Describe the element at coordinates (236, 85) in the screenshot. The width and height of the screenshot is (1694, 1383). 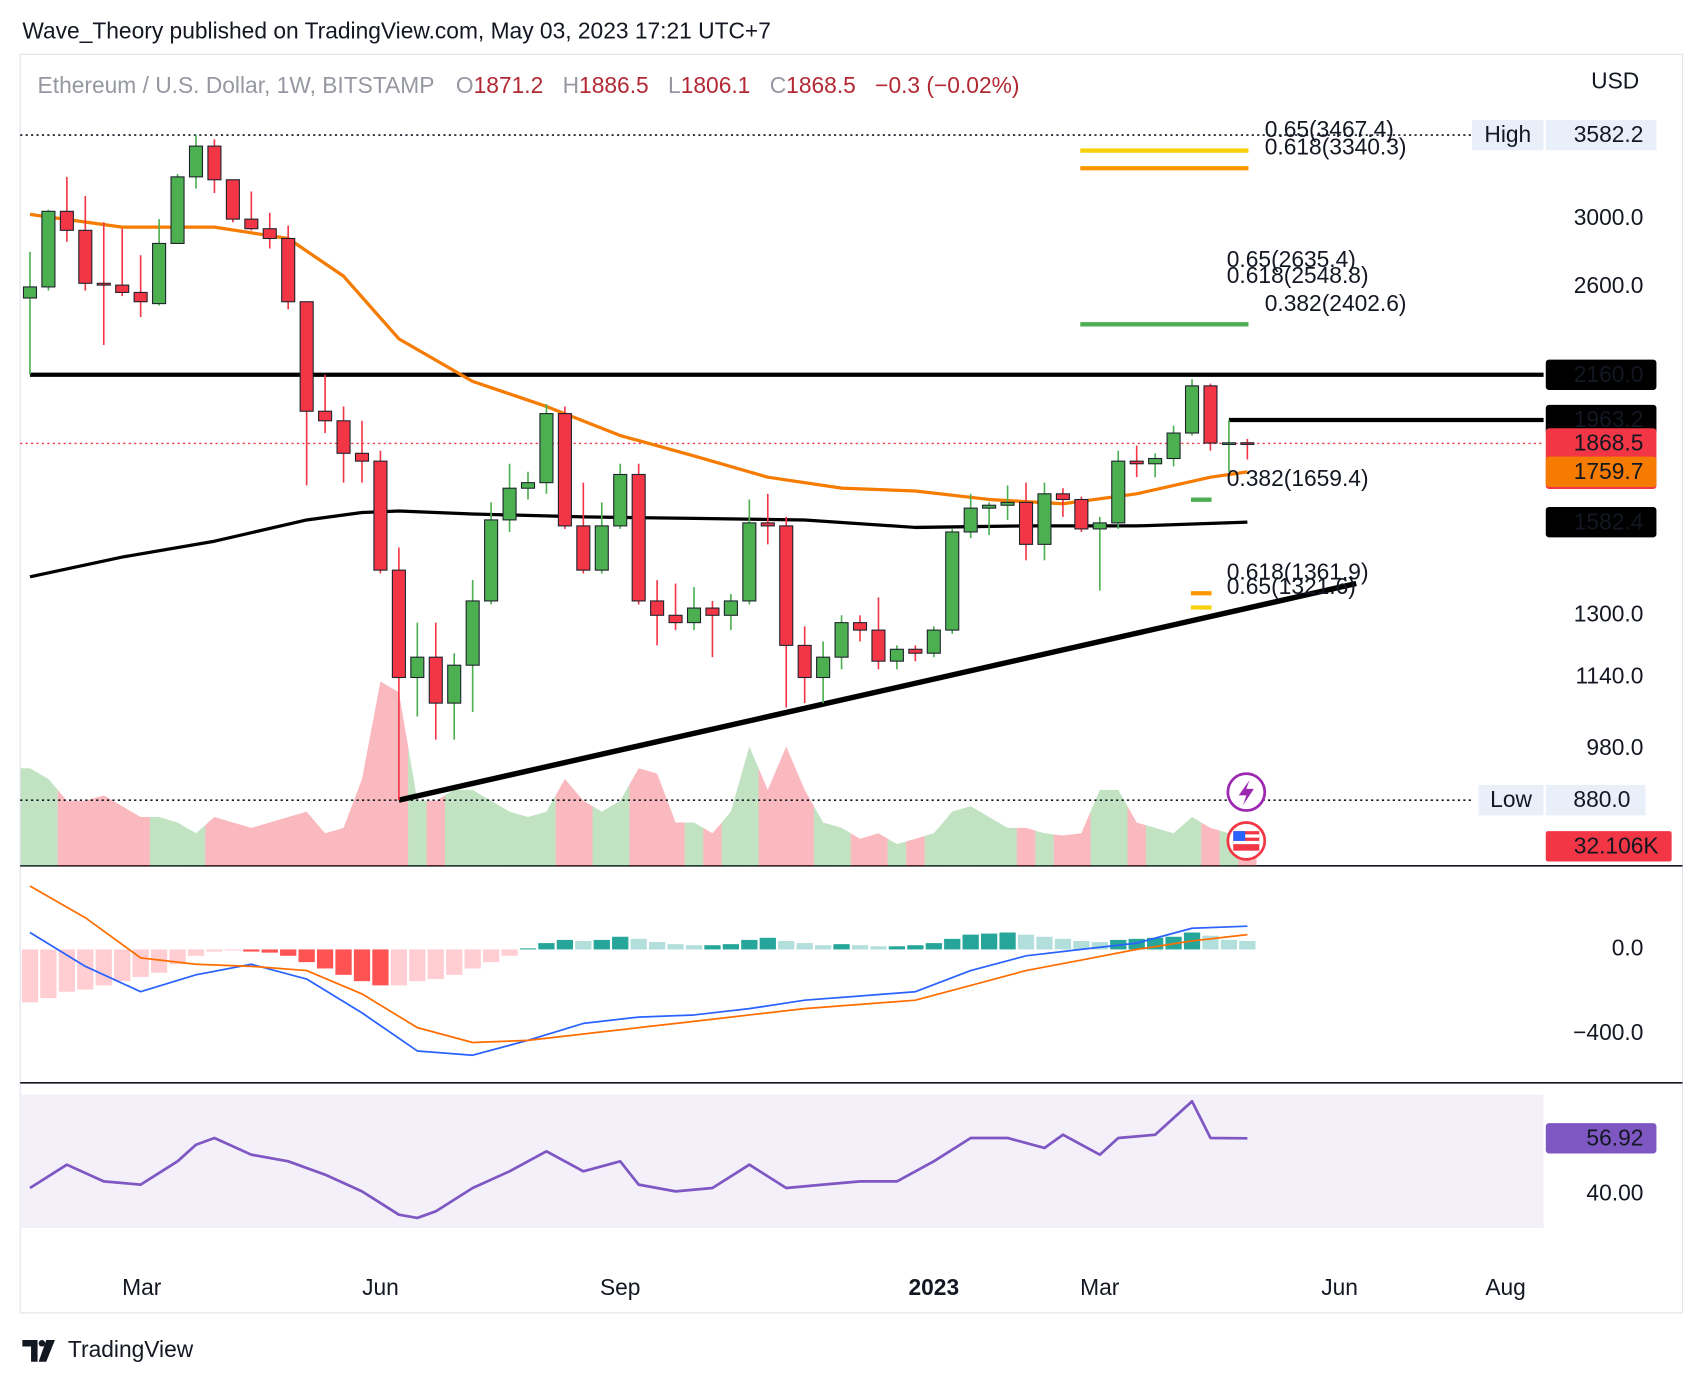
I see `legend-symbol: Ethereum / U.S. Dollar, 1W, BITSTAMP` at that location.